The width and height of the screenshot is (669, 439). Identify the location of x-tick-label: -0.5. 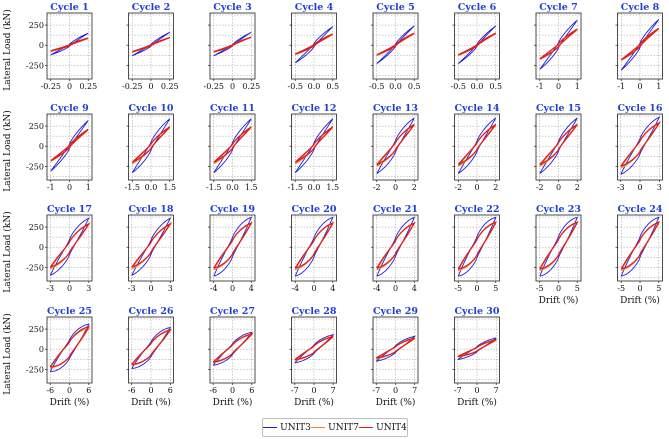
(376, 86).